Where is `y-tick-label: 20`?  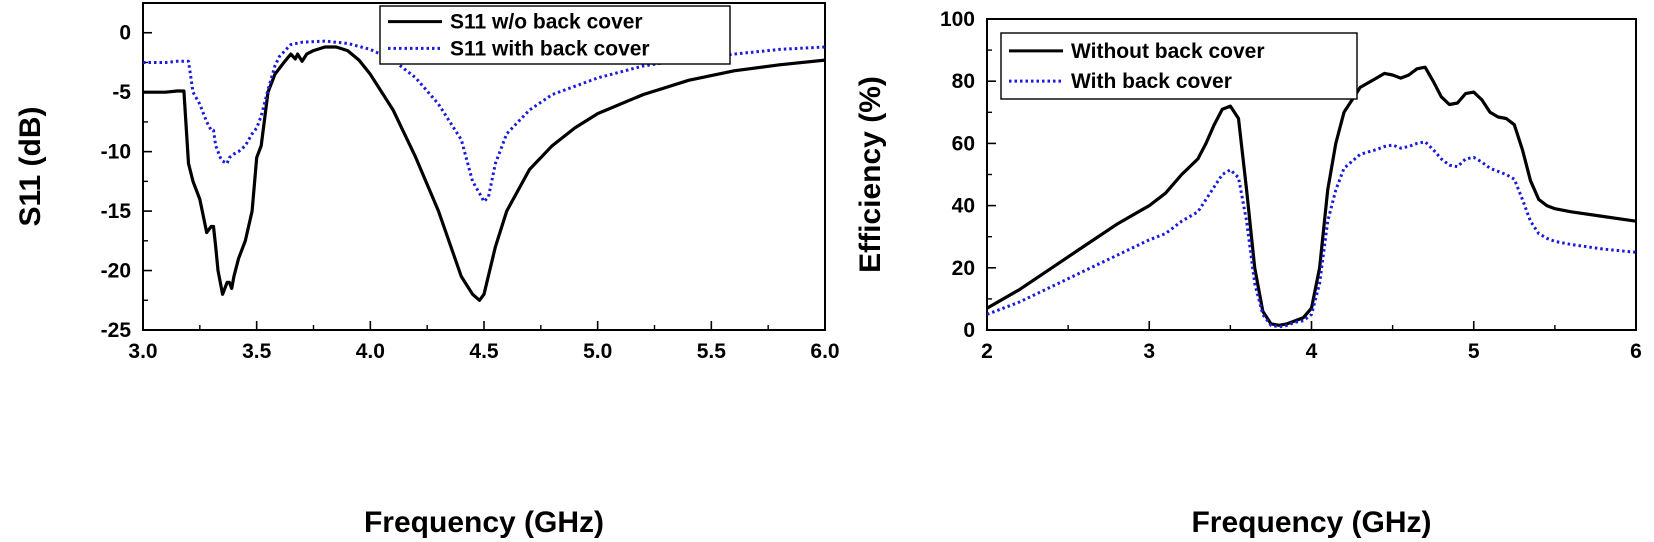 y-tick-label: 20 is located at coordinates (963, 268).